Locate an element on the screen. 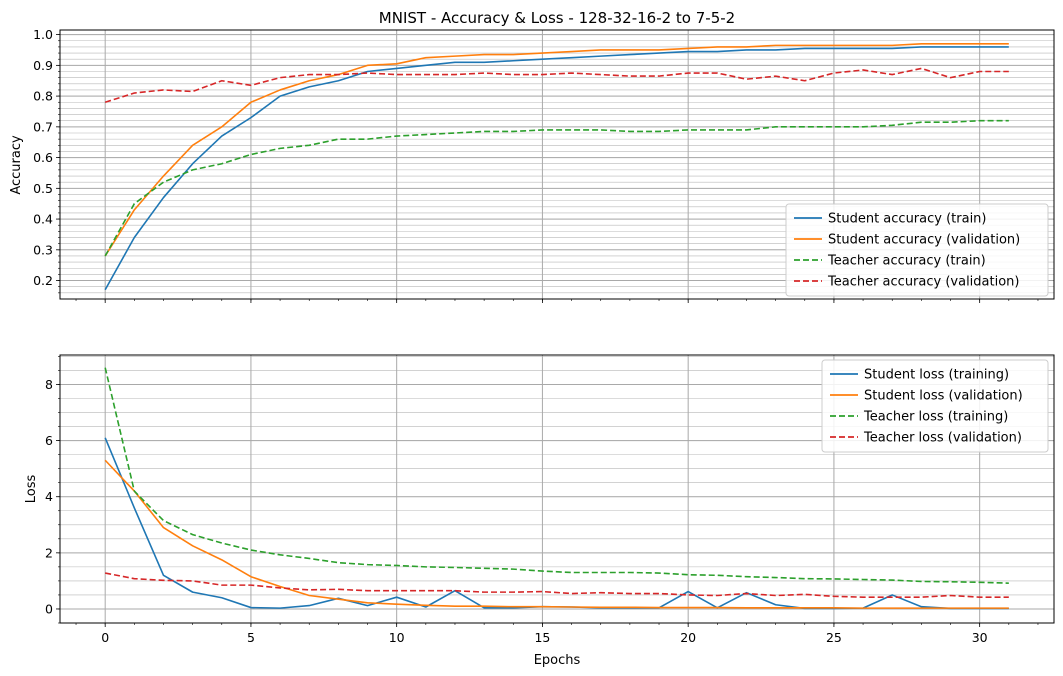  accuracy-x-ticks is located at coordinates (557, 301).